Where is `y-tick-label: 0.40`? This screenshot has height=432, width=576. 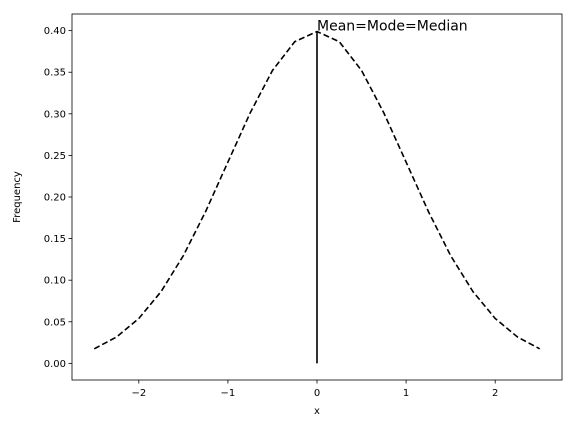 y-tick-label: 0.40 is located at coordinates (55, 31).